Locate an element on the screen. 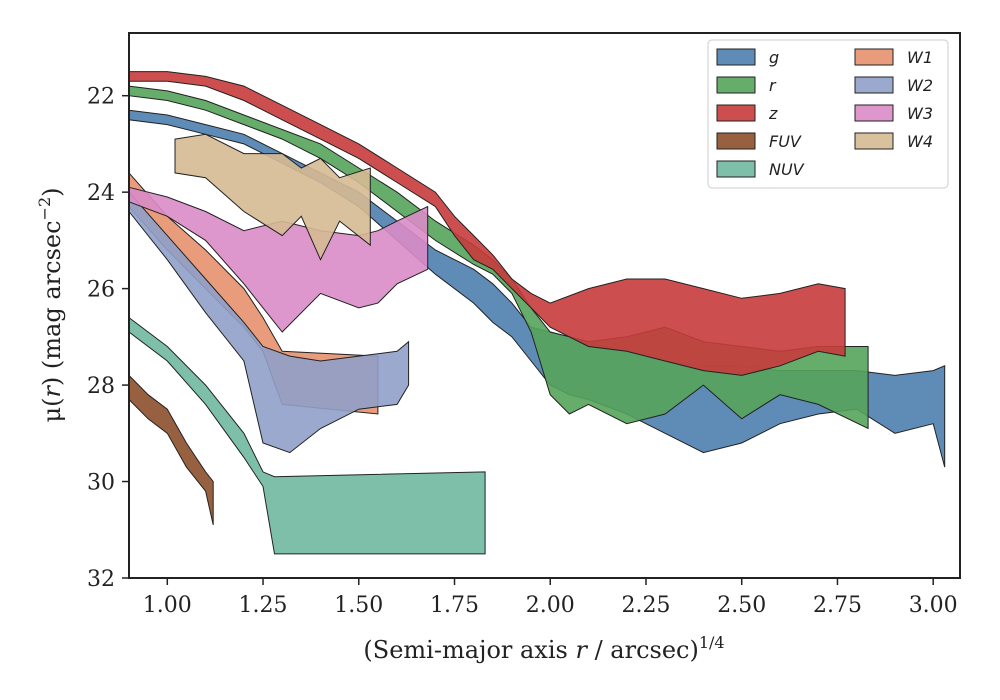  legend-label-z: z is located at coordinates (773, 113).